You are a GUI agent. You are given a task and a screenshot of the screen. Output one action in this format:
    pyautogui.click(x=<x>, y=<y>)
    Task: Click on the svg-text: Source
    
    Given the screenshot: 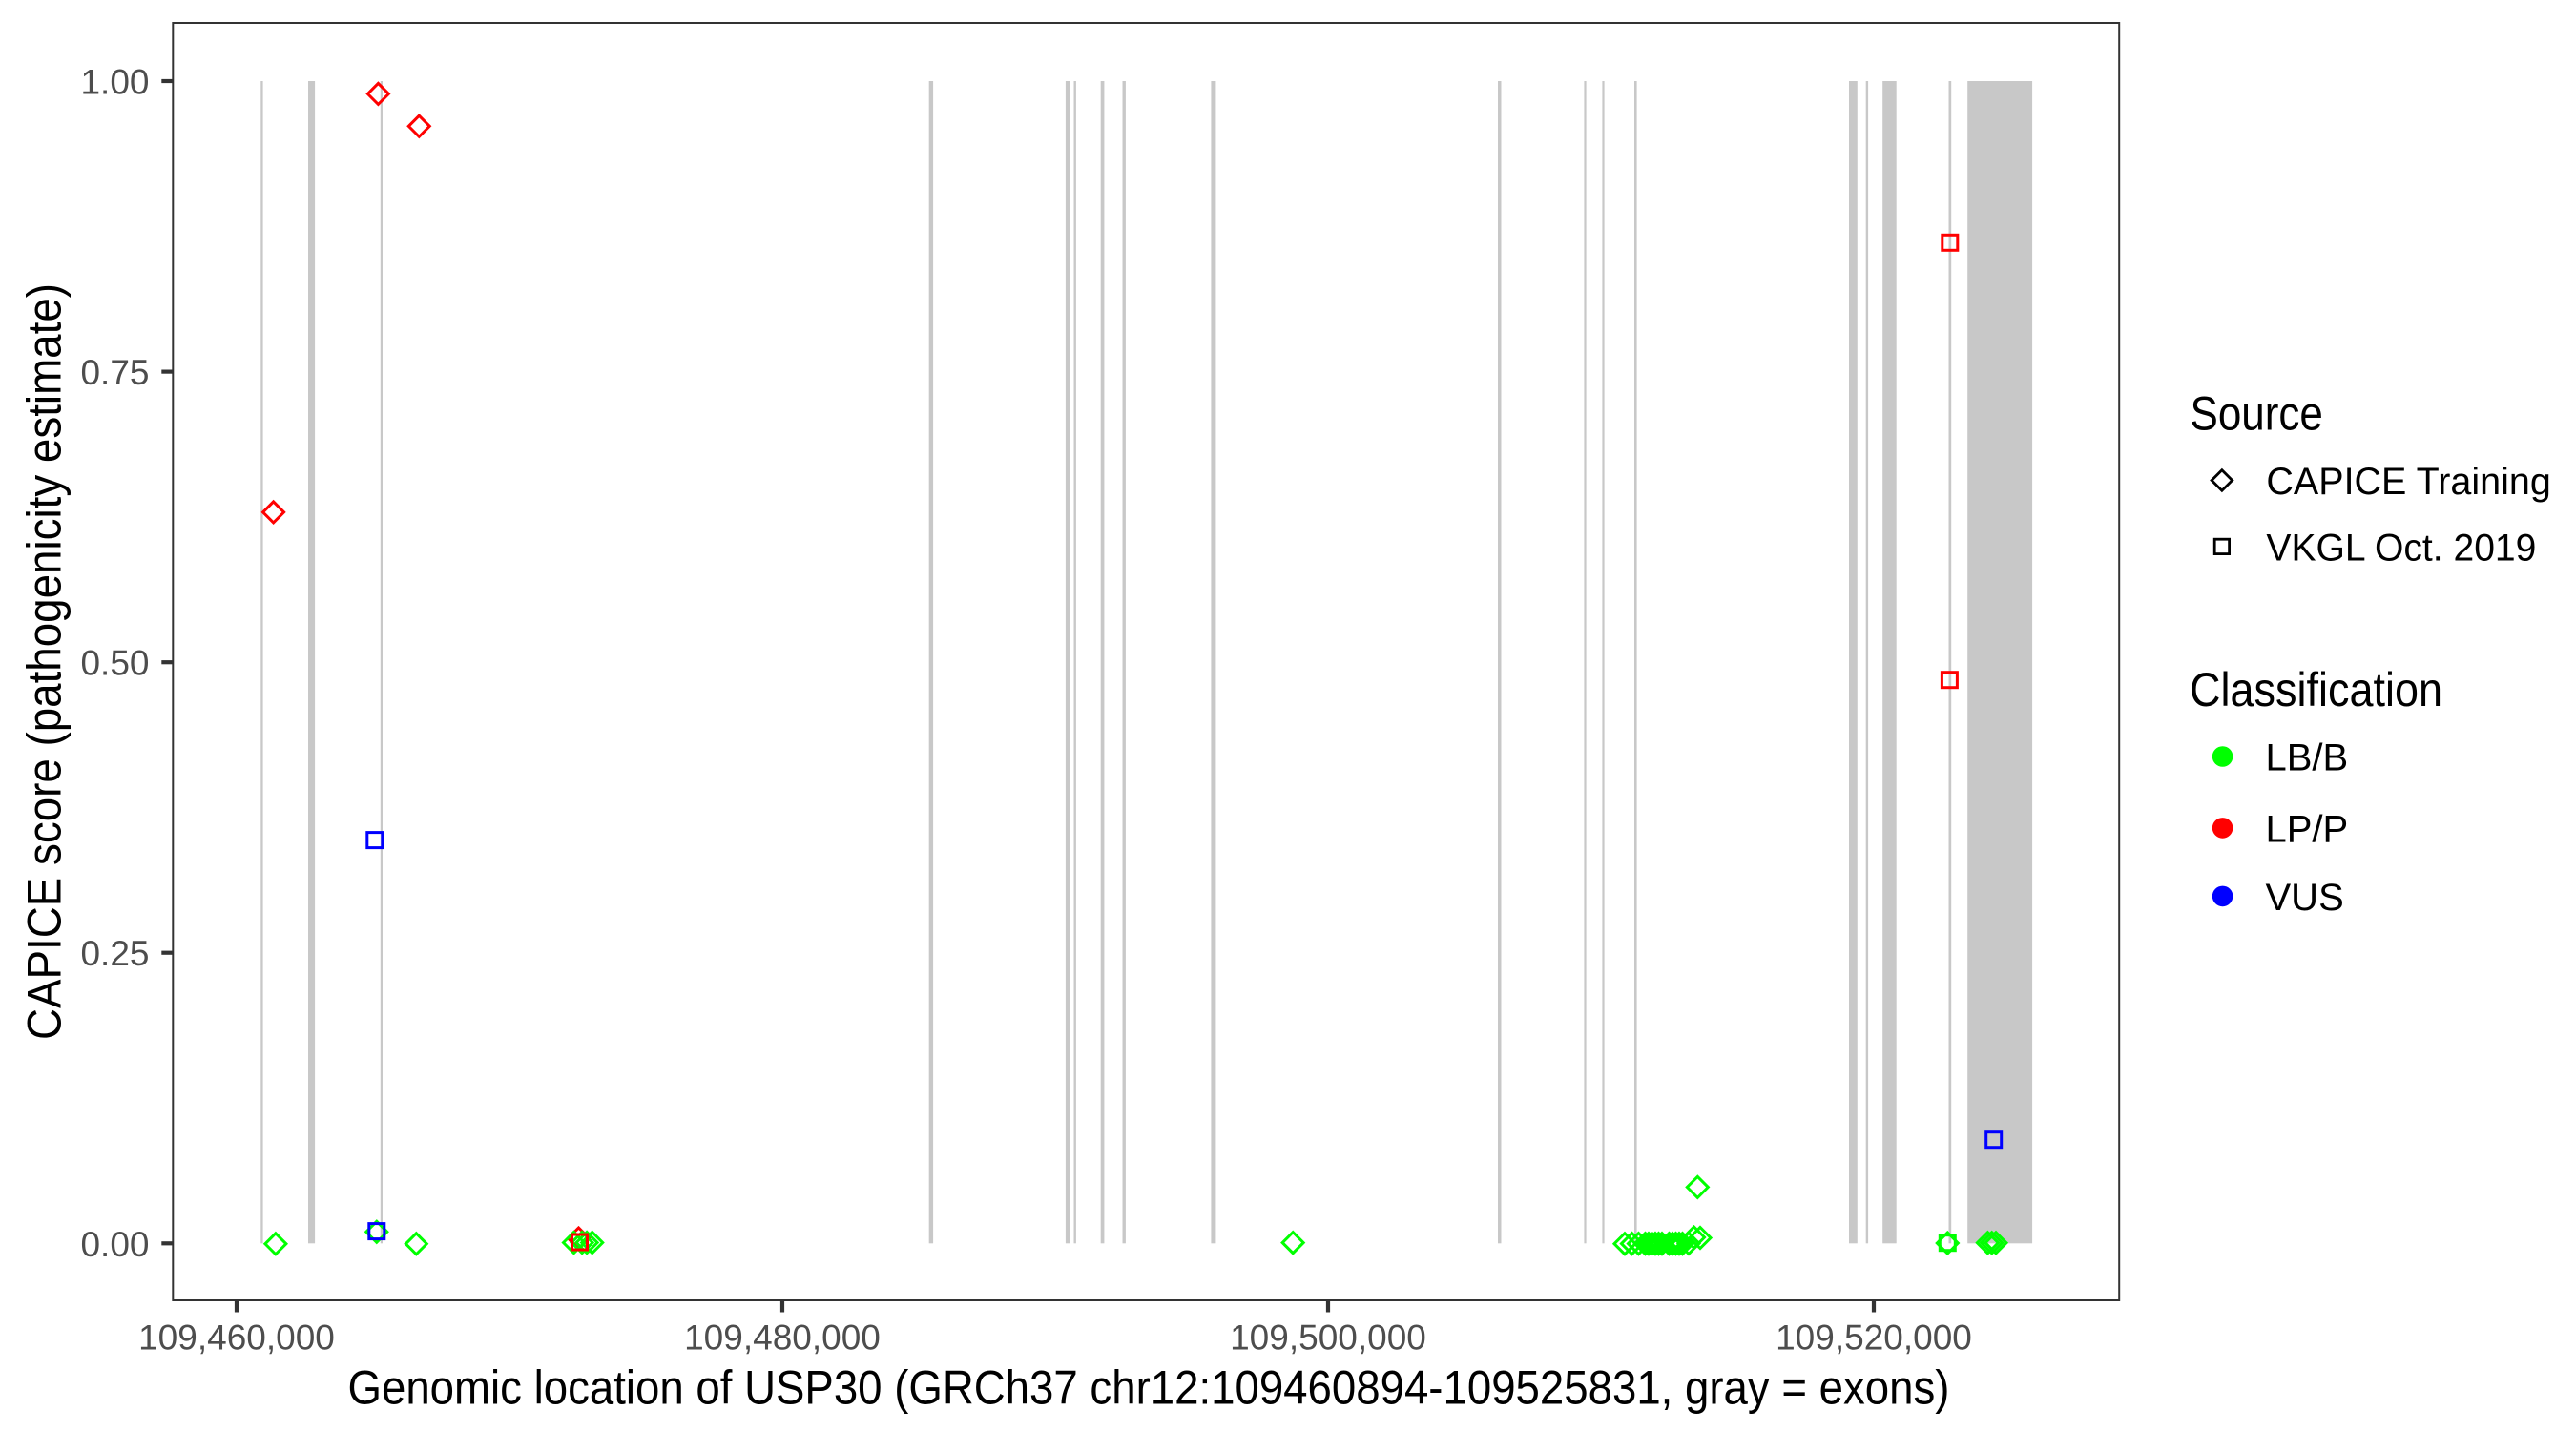 What is the action you would take?
    pyautogui.click(x=2257, y=414)
    